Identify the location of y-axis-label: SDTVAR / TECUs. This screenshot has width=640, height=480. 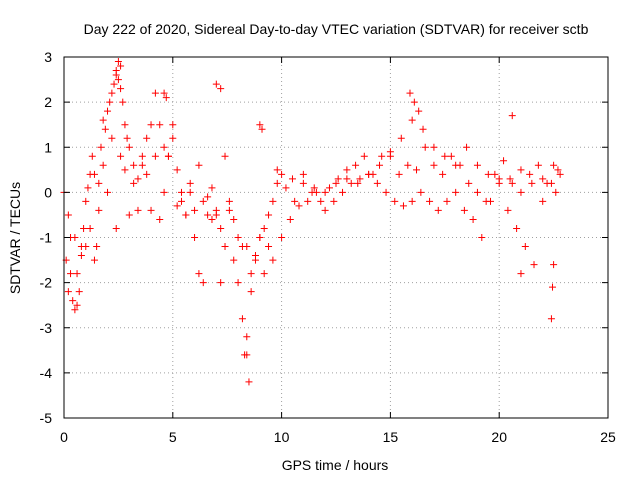
(15, 238).